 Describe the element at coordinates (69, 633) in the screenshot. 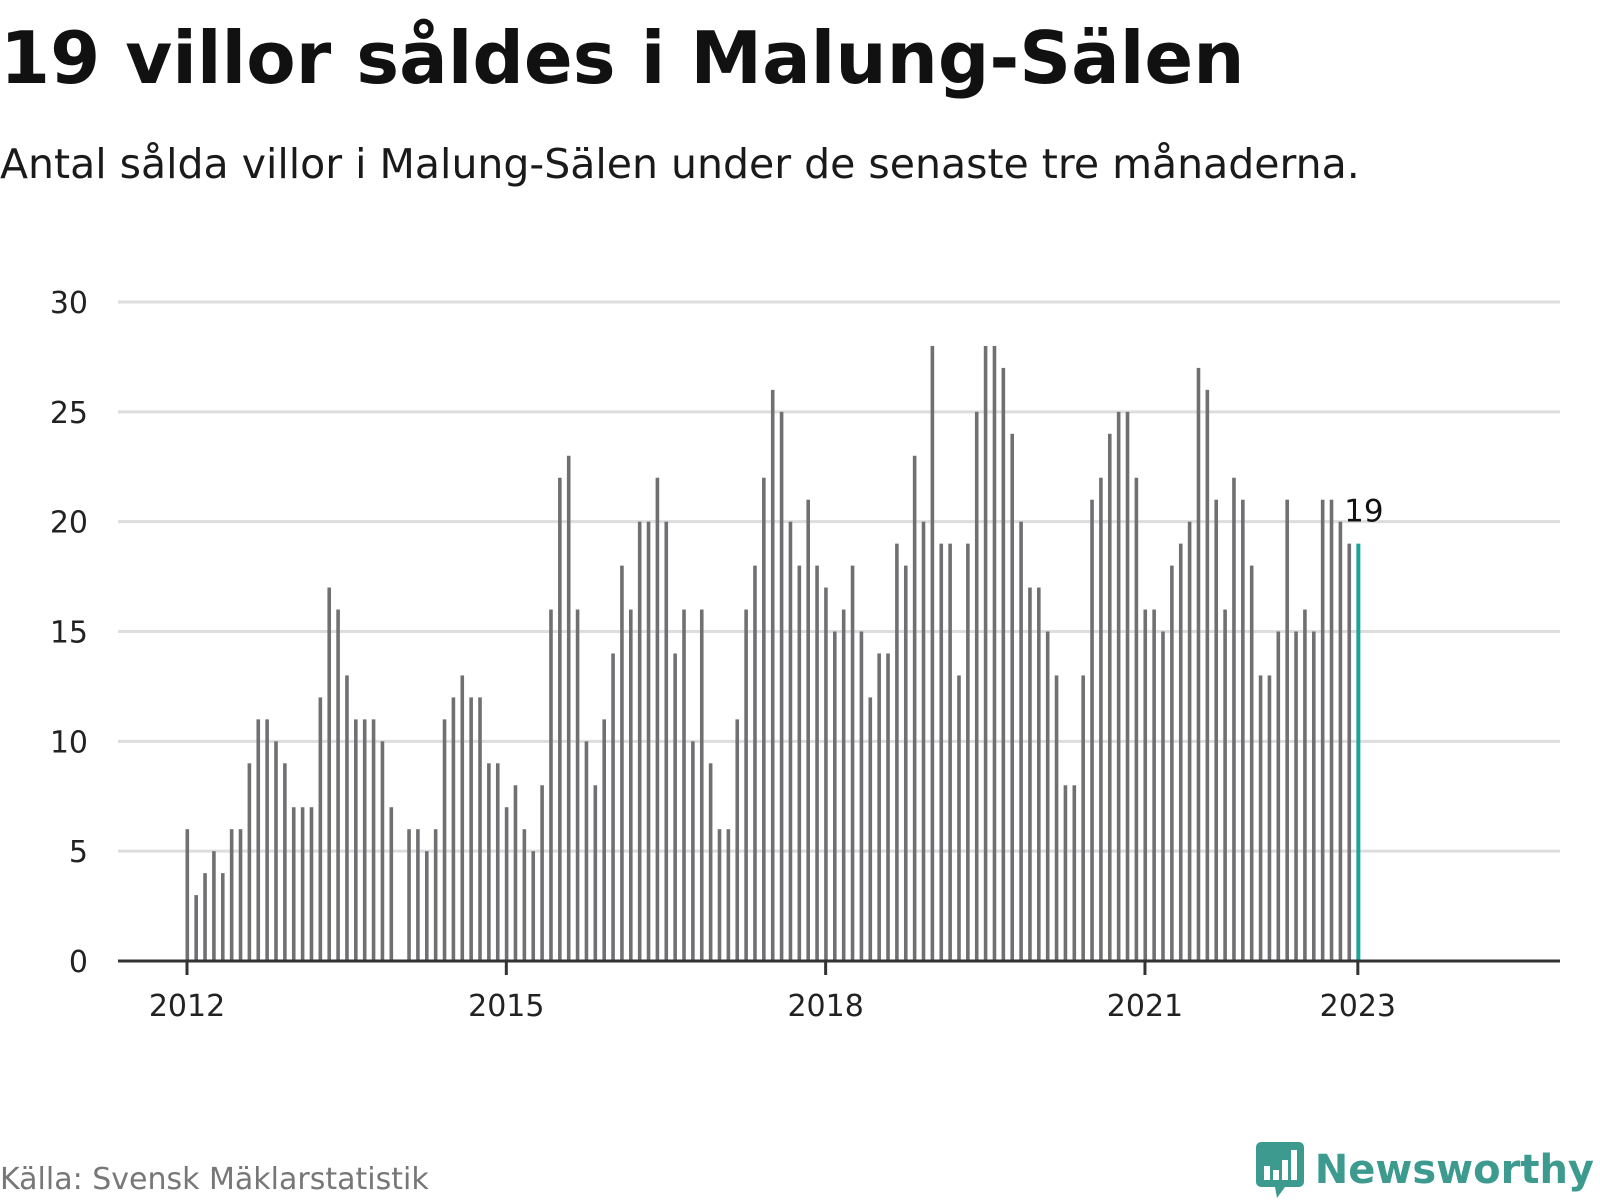

I see `y-axis-tick-labels: 0 5 10 15 20 25 30` at that location.